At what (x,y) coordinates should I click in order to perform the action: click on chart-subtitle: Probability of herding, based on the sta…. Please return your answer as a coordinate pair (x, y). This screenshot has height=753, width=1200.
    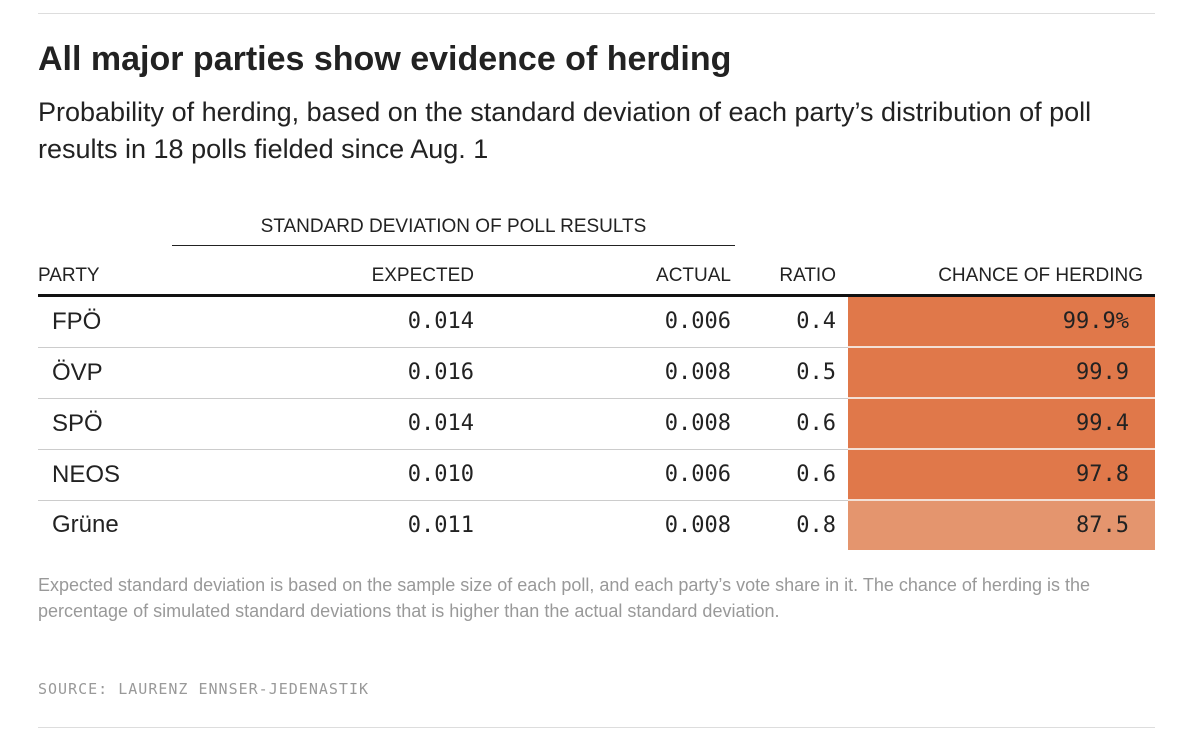
    Looking at the image, I should click on (565, 130).